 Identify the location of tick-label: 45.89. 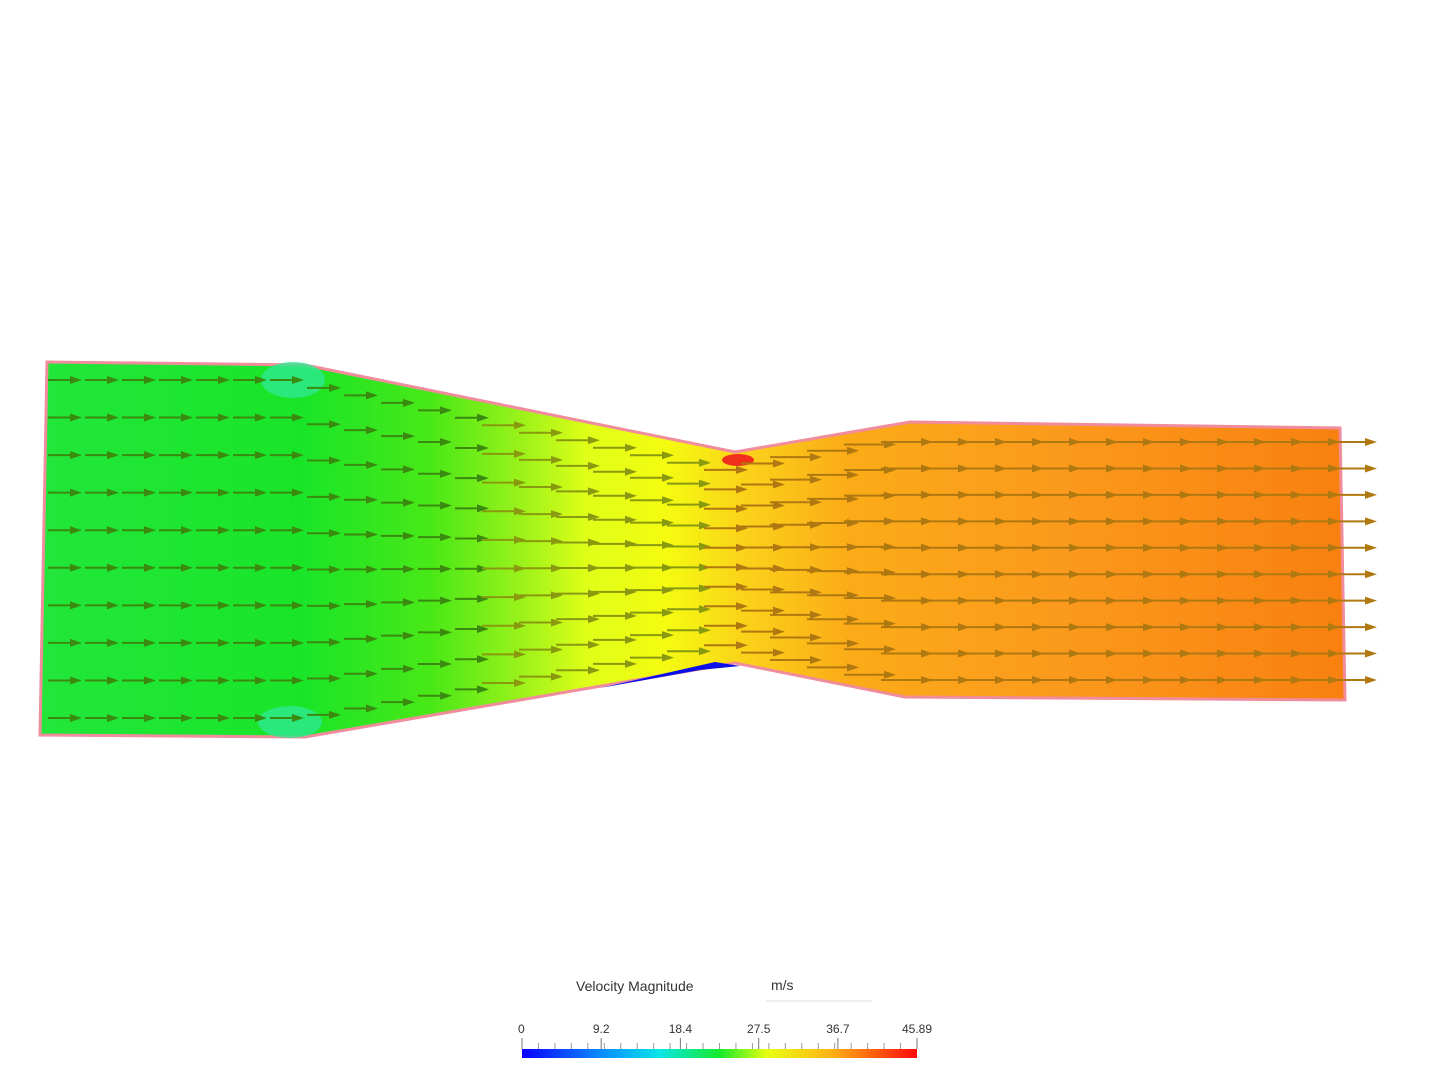
(917, 1029).